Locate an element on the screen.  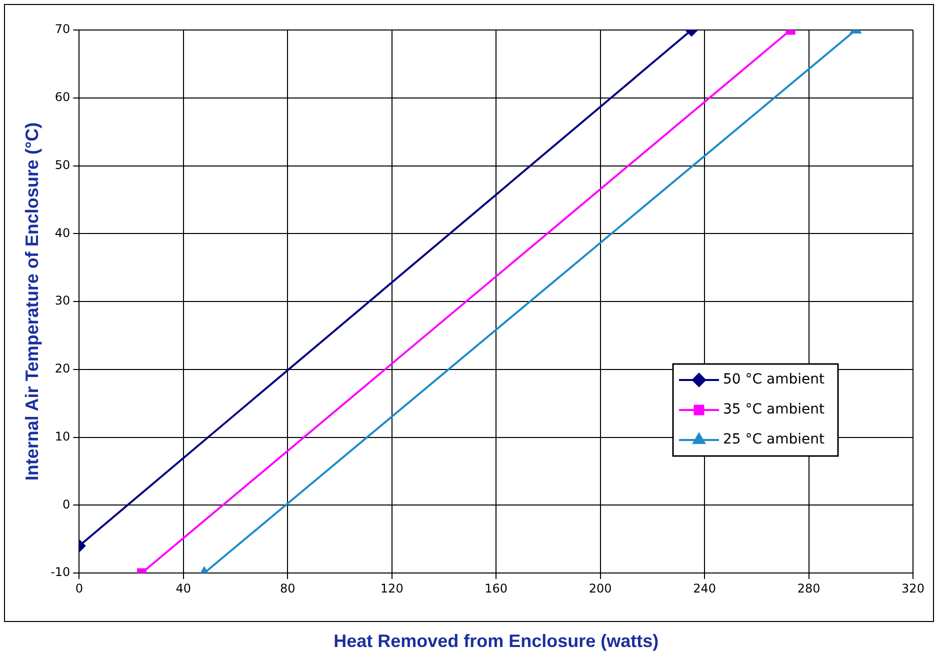
y-tick-label: 30 is located at coordinates (62, 301).